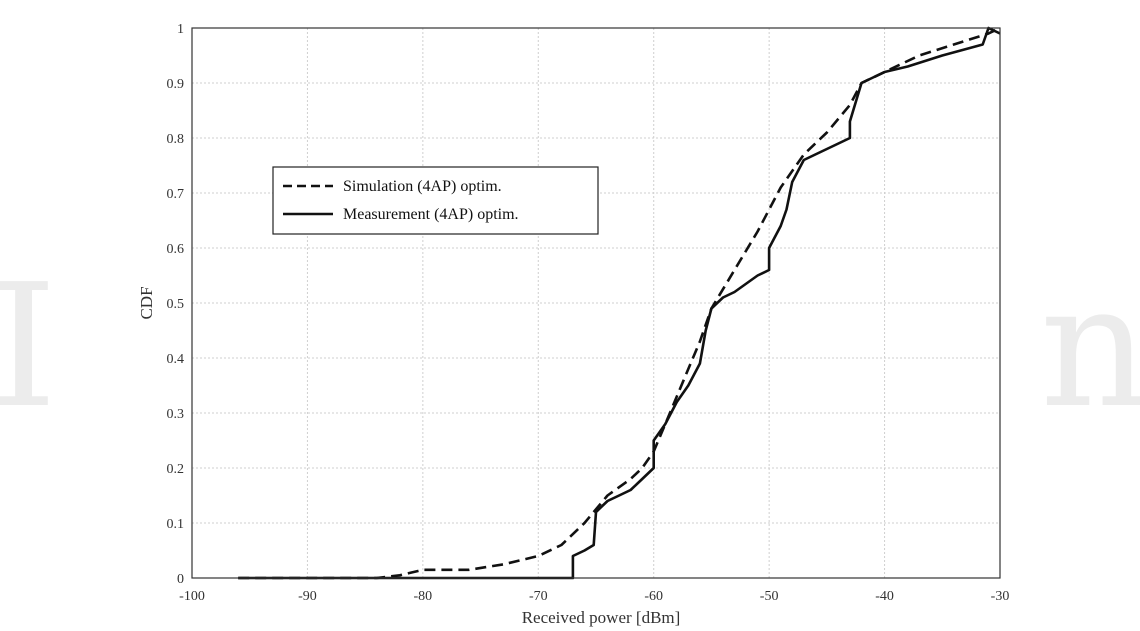 This screenshot has height=631, width=1140. I want to click on legend-box, so click(435, 200).